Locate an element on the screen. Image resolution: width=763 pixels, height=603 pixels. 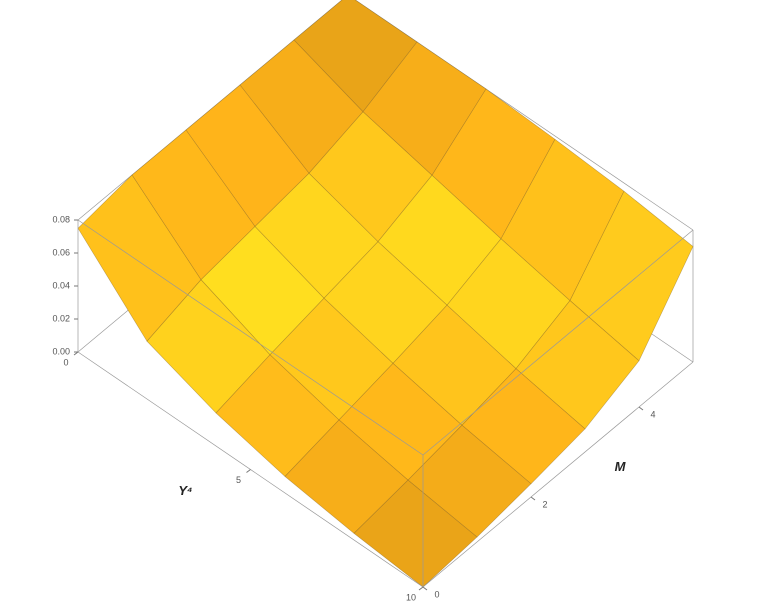
y-tick-label: 0 is located at coordinates (436, 594).